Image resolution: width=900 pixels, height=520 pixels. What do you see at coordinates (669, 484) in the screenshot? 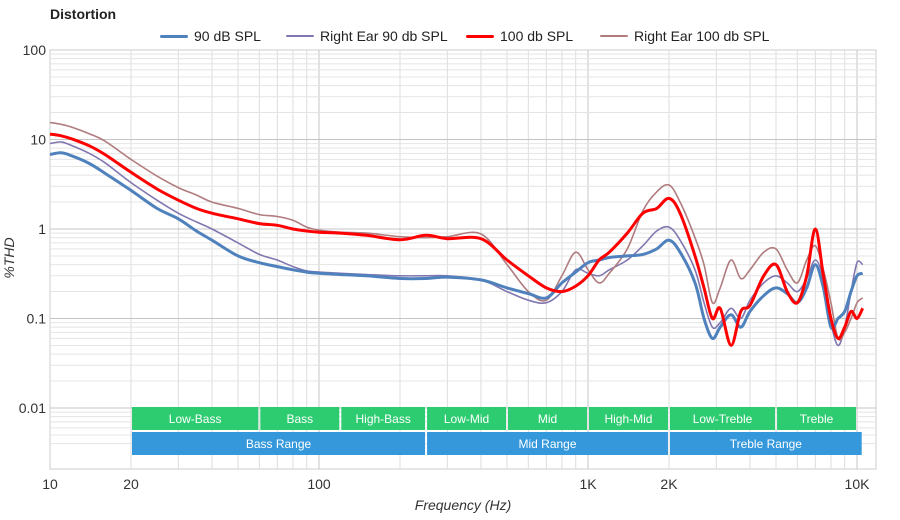
I see `x-tick-label: 2K` at bounding box center [669, 484].